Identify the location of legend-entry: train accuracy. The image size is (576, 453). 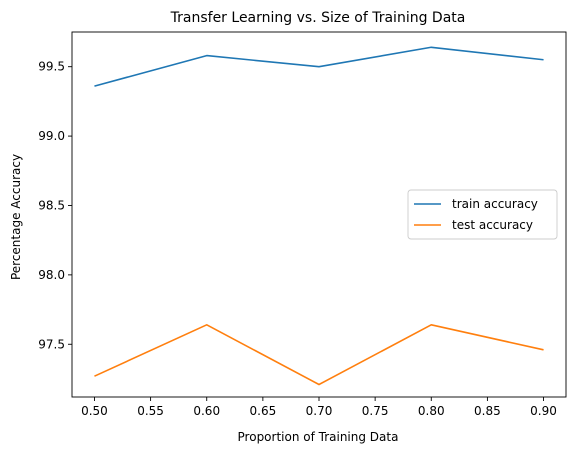
(495, 204).